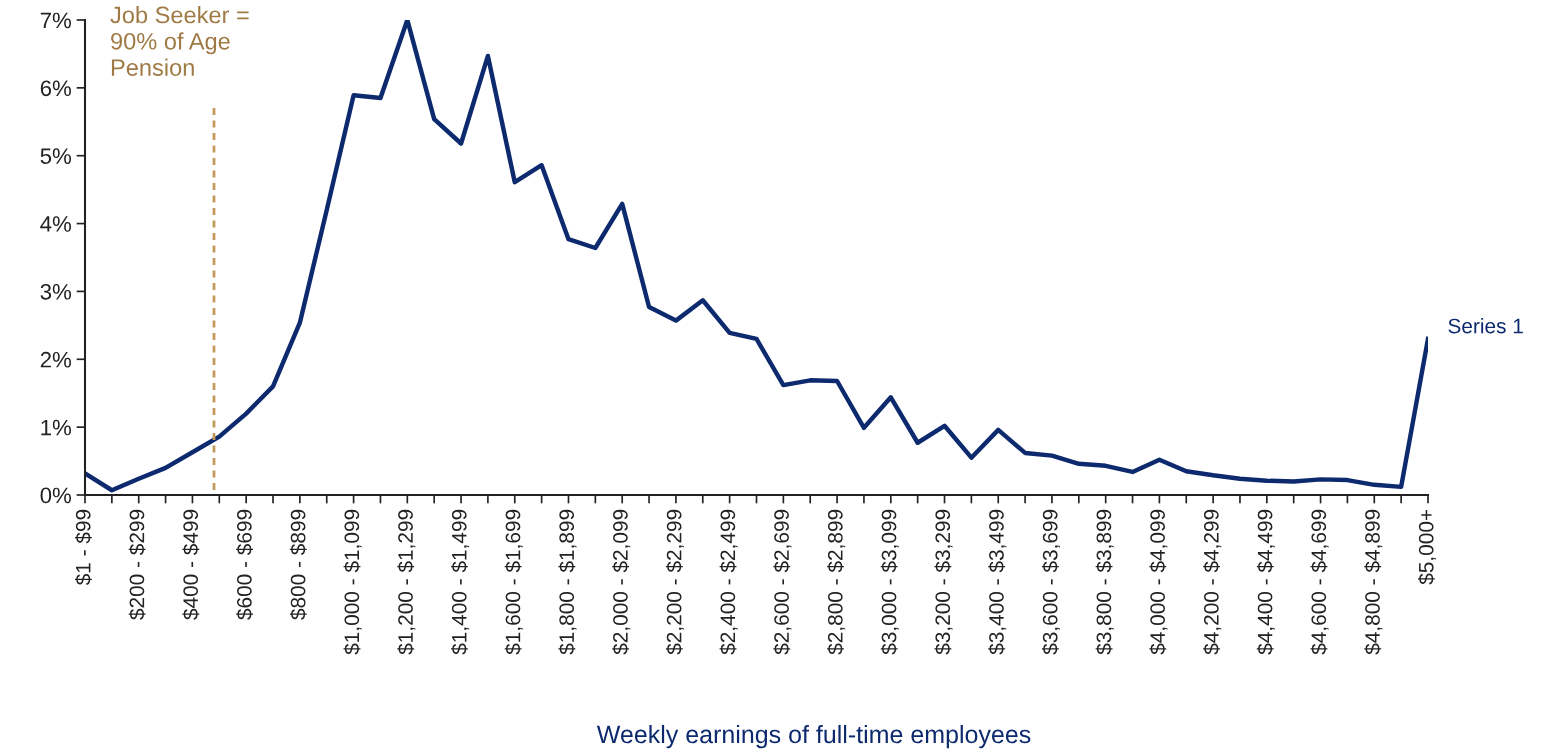  Describe the element at coordinates (1265, 582) in the screenshot. I see `x-tick-label: $4,400 - $4,499` at that location.